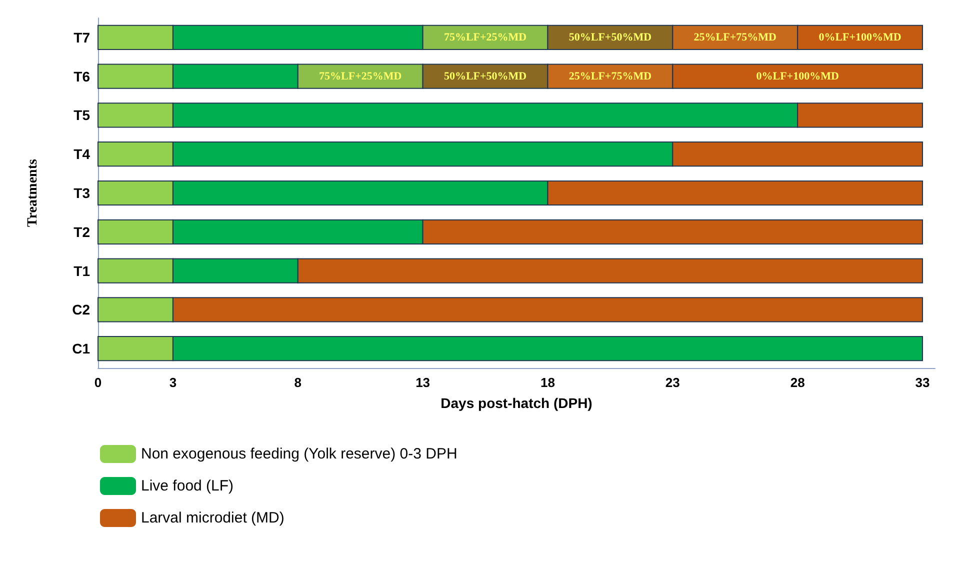  I want to click on x-tick-label: 28, so click(797, 382).